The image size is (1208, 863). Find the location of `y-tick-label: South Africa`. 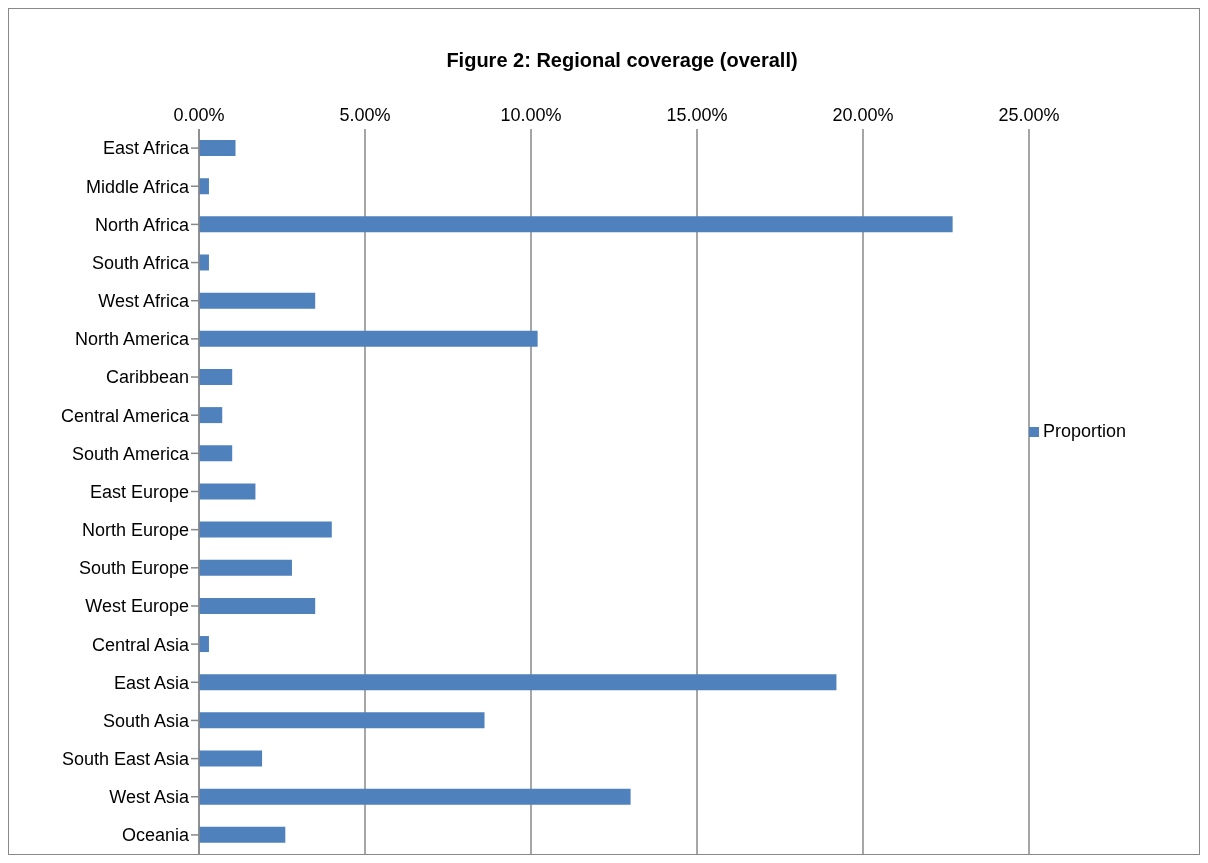

y-tick-label: South Africa is located at coordinates (140, 262).